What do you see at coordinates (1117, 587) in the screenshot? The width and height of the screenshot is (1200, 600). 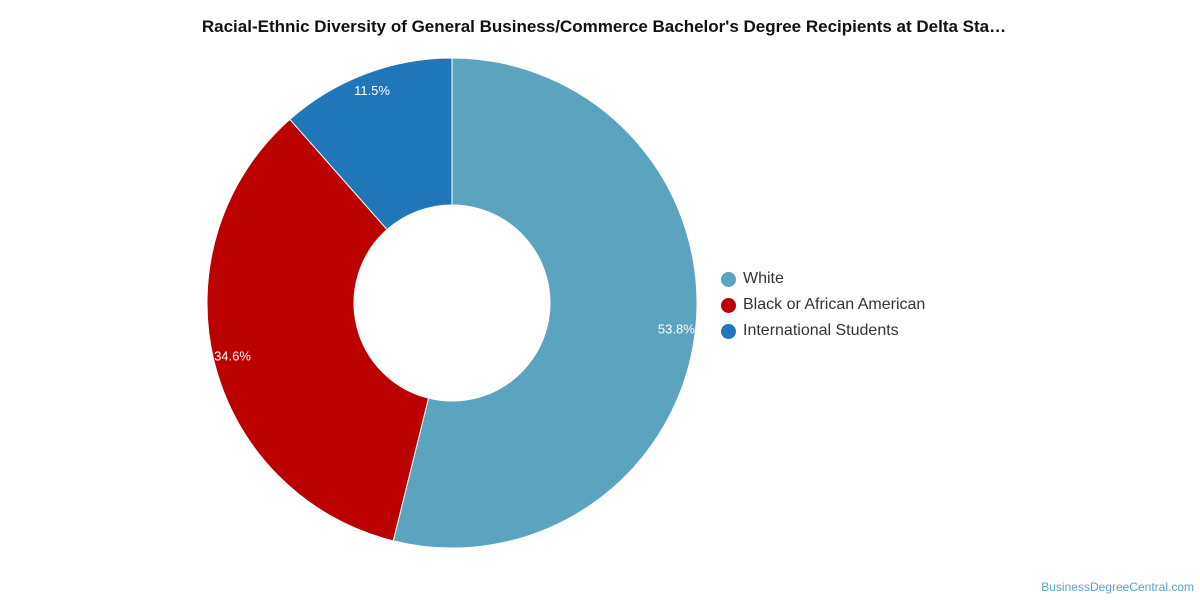 I see `source-credit-link: BusinessDegreeCentral.com` at bounding box center [1117, 587].